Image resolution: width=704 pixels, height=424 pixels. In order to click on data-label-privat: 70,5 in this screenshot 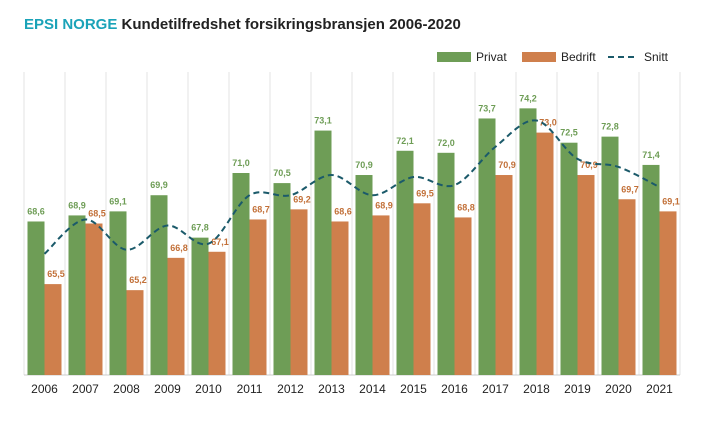, I will do `click(282, 173)`.